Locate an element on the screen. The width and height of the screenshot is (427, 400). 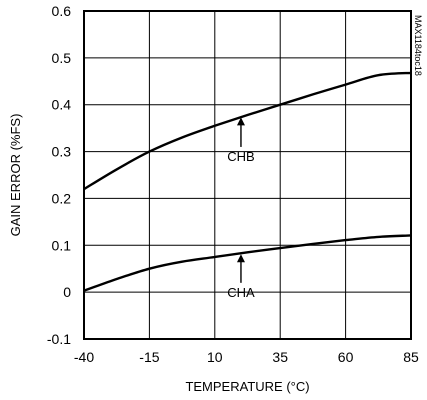
annotation-label-chb: CHB is located at coordinates (240, 156).